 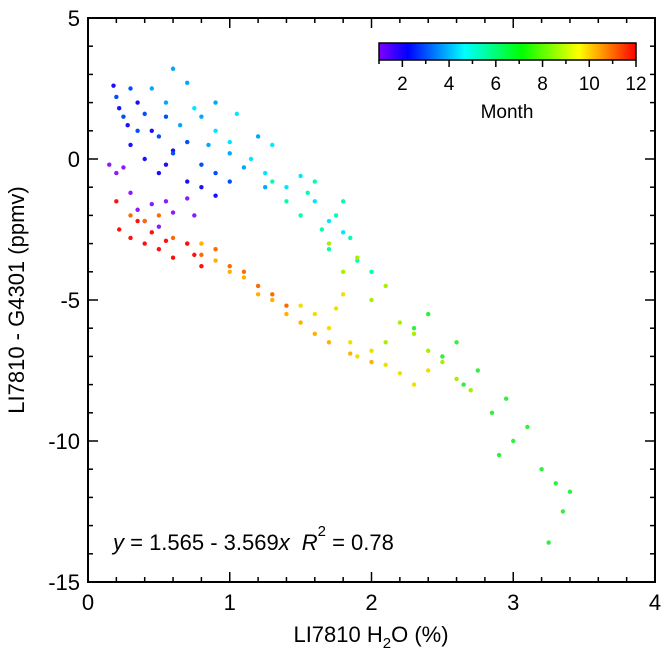 I want to click on y-tick-label: -10, so click(x=64, y=441).